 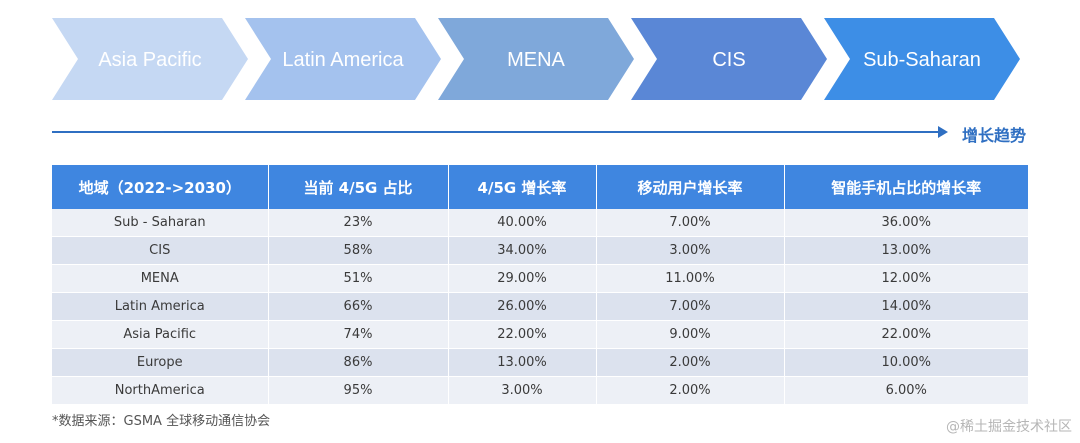 I want to click on value-cell: 95%, so click(x=358, y=390).